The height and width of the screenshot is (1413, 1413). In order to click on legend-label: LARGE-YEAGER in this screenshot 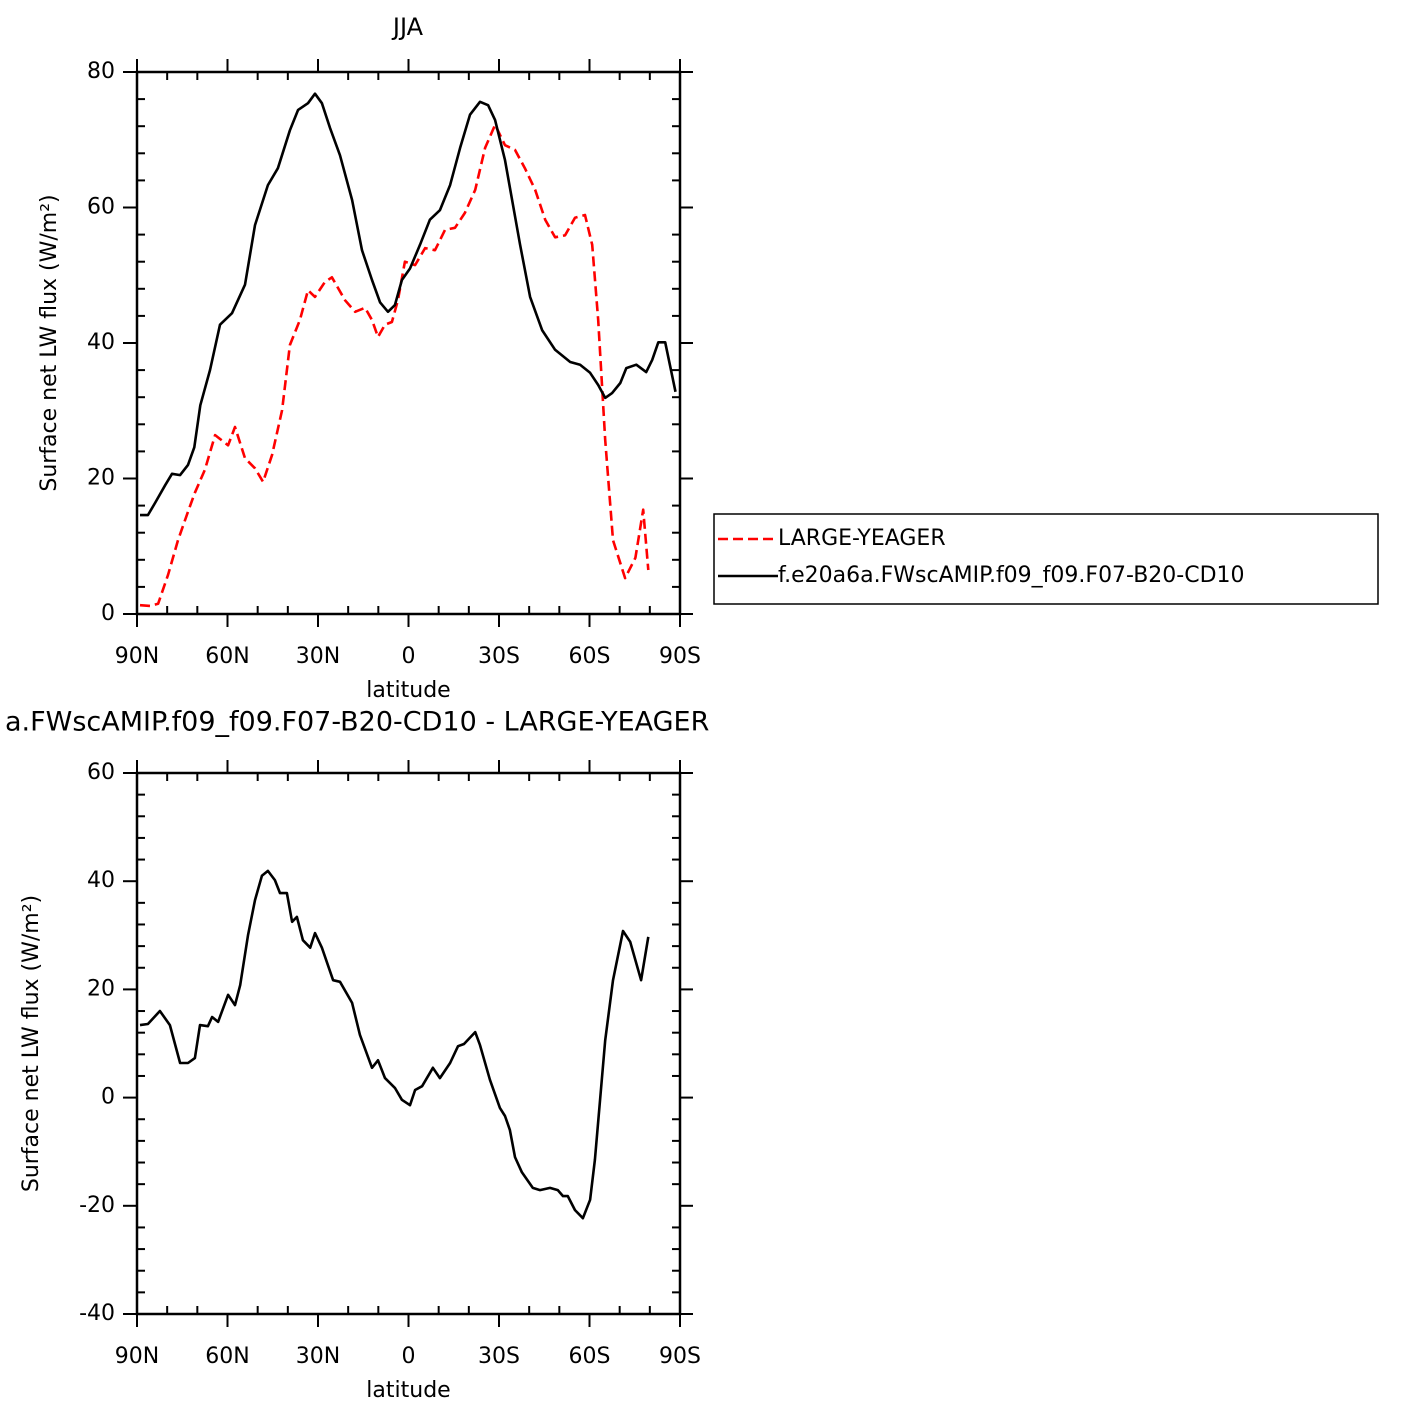, I will do `click(862, 538)`.